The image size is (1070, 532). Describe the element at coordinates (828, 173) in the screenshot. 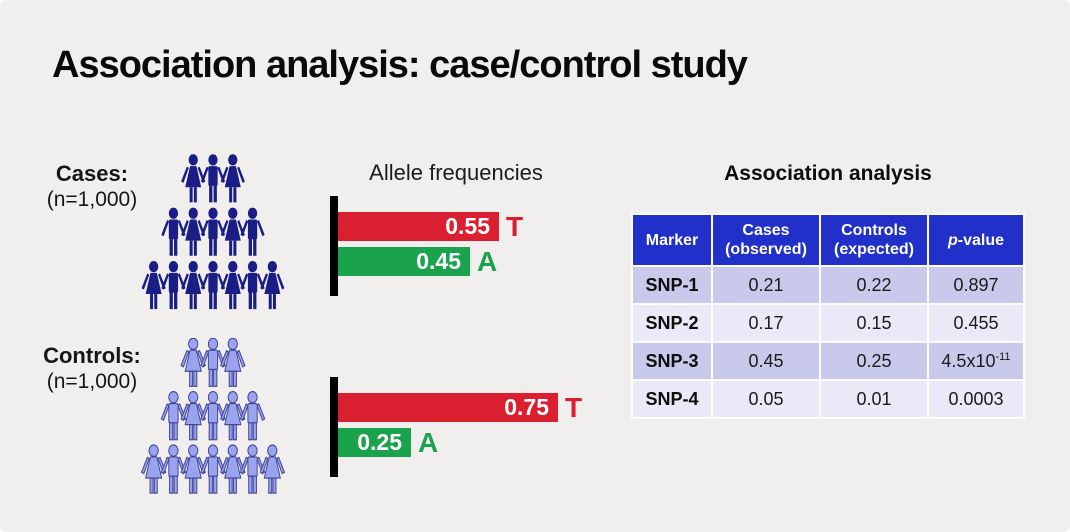

I see `association-analysis-title: Association analysis` at that location.